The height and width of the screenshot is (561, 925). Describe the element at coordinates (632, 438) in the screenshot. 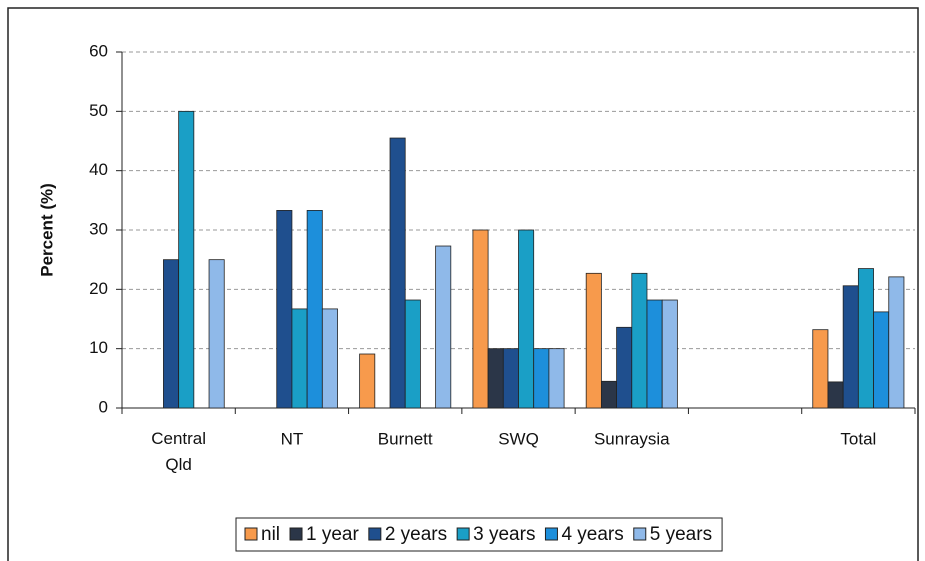

I see `x-tick-label: Sunraysia` at that location.